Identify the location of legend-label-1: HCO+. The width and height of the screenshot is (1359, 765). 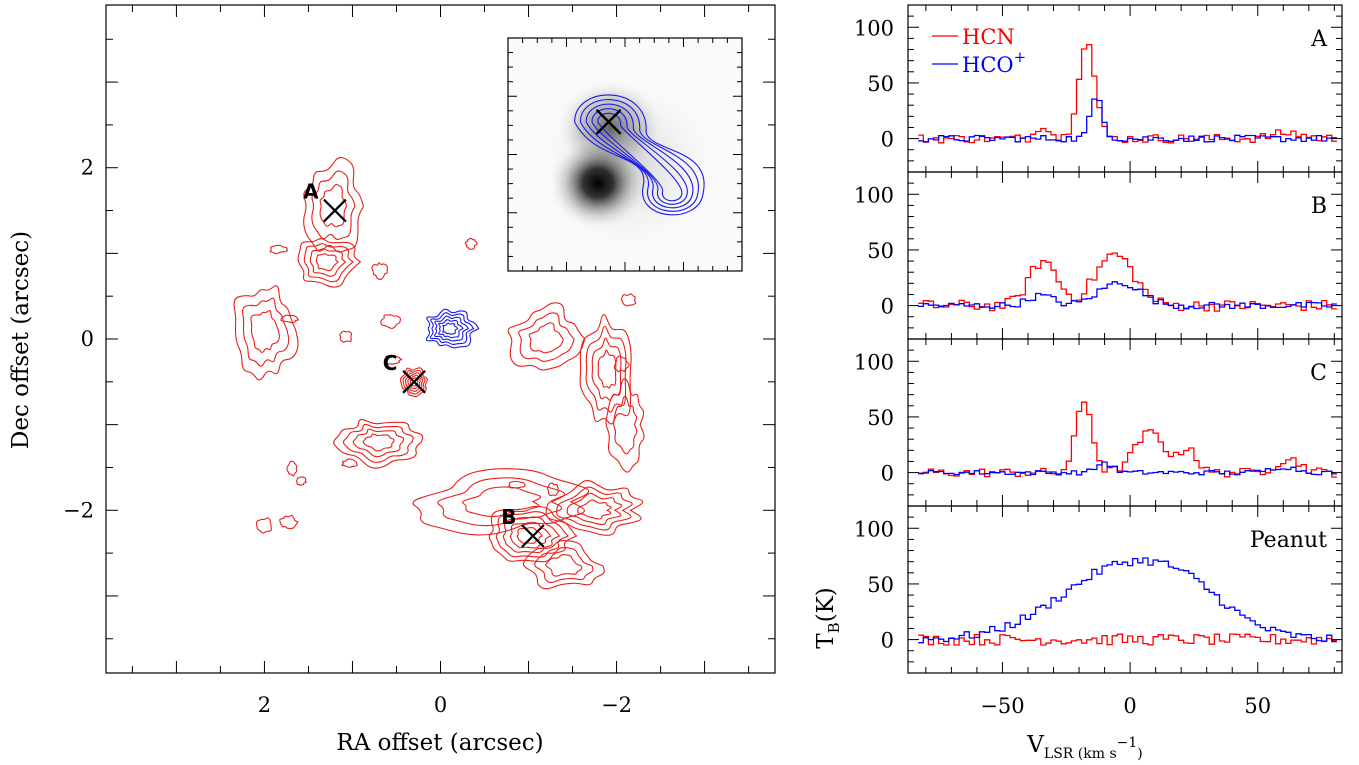
(994, 62).